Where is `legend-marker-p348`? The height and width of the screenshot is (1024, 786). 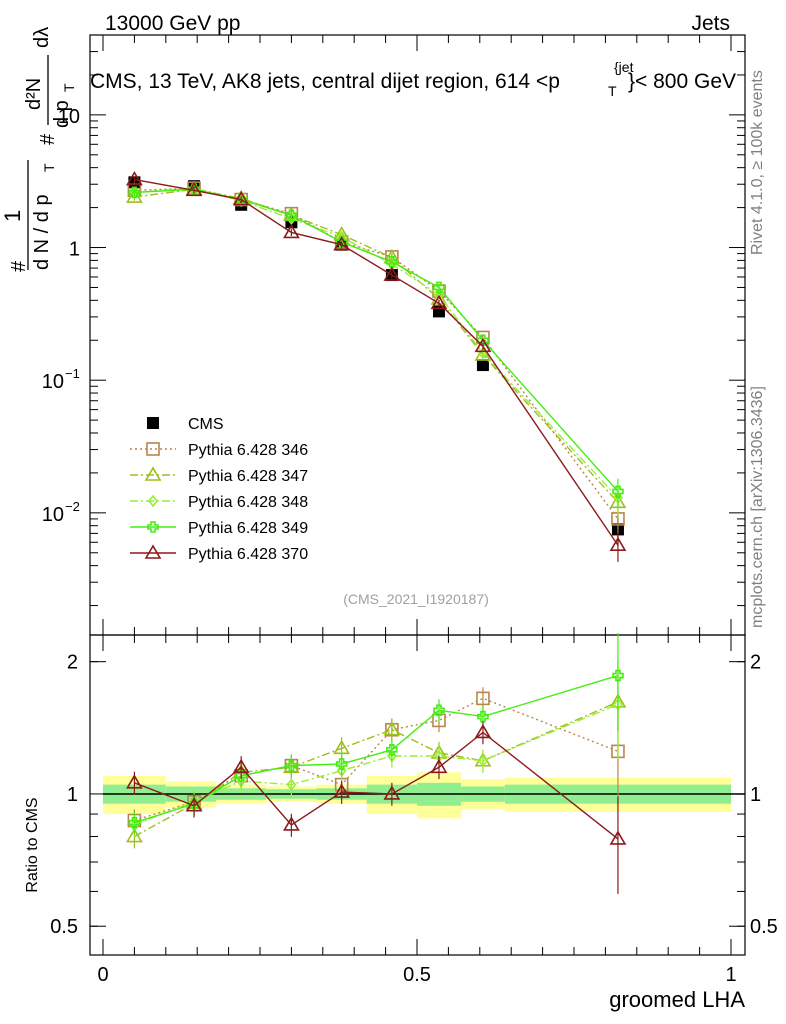 legend-marker-p348 is located at coordinates (153, 501).